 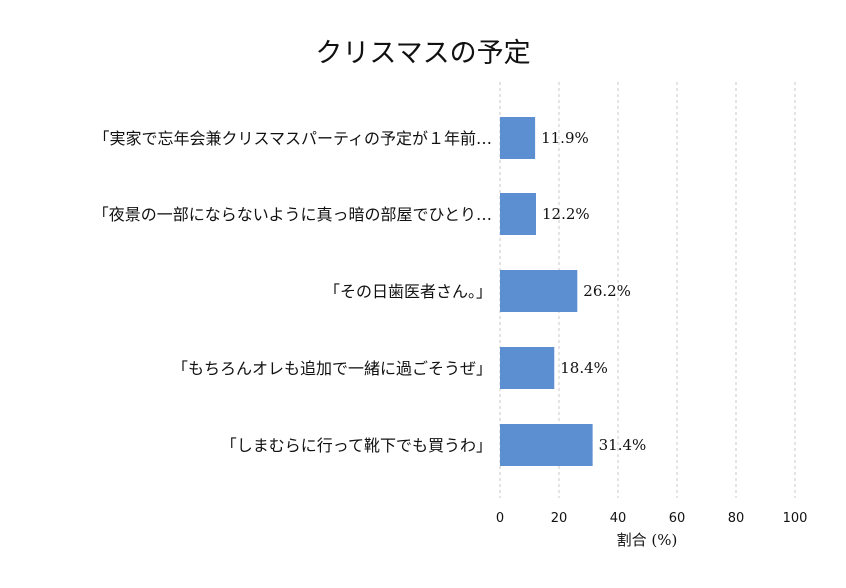 I want to click on category-label-2: 「その日歯医者さん。」, so click(x=408, y=291).